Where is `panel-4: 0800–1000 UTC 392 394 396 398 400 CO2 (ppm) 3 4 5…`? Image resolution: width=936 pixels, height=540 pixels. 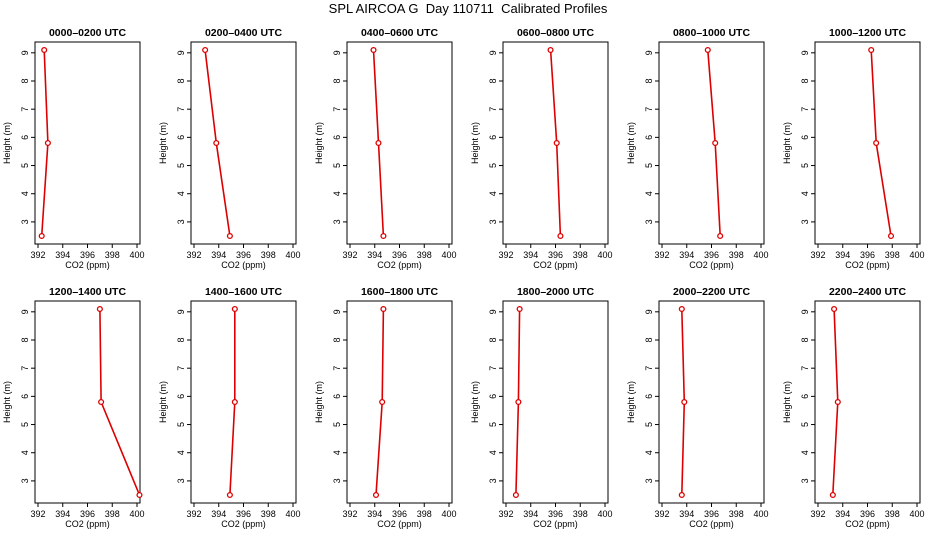 panel-4: 0800–1000 UTC 392 394 396 398 400 CO2 (ppm) 3 4 5… is located at coordinates (697, 148).